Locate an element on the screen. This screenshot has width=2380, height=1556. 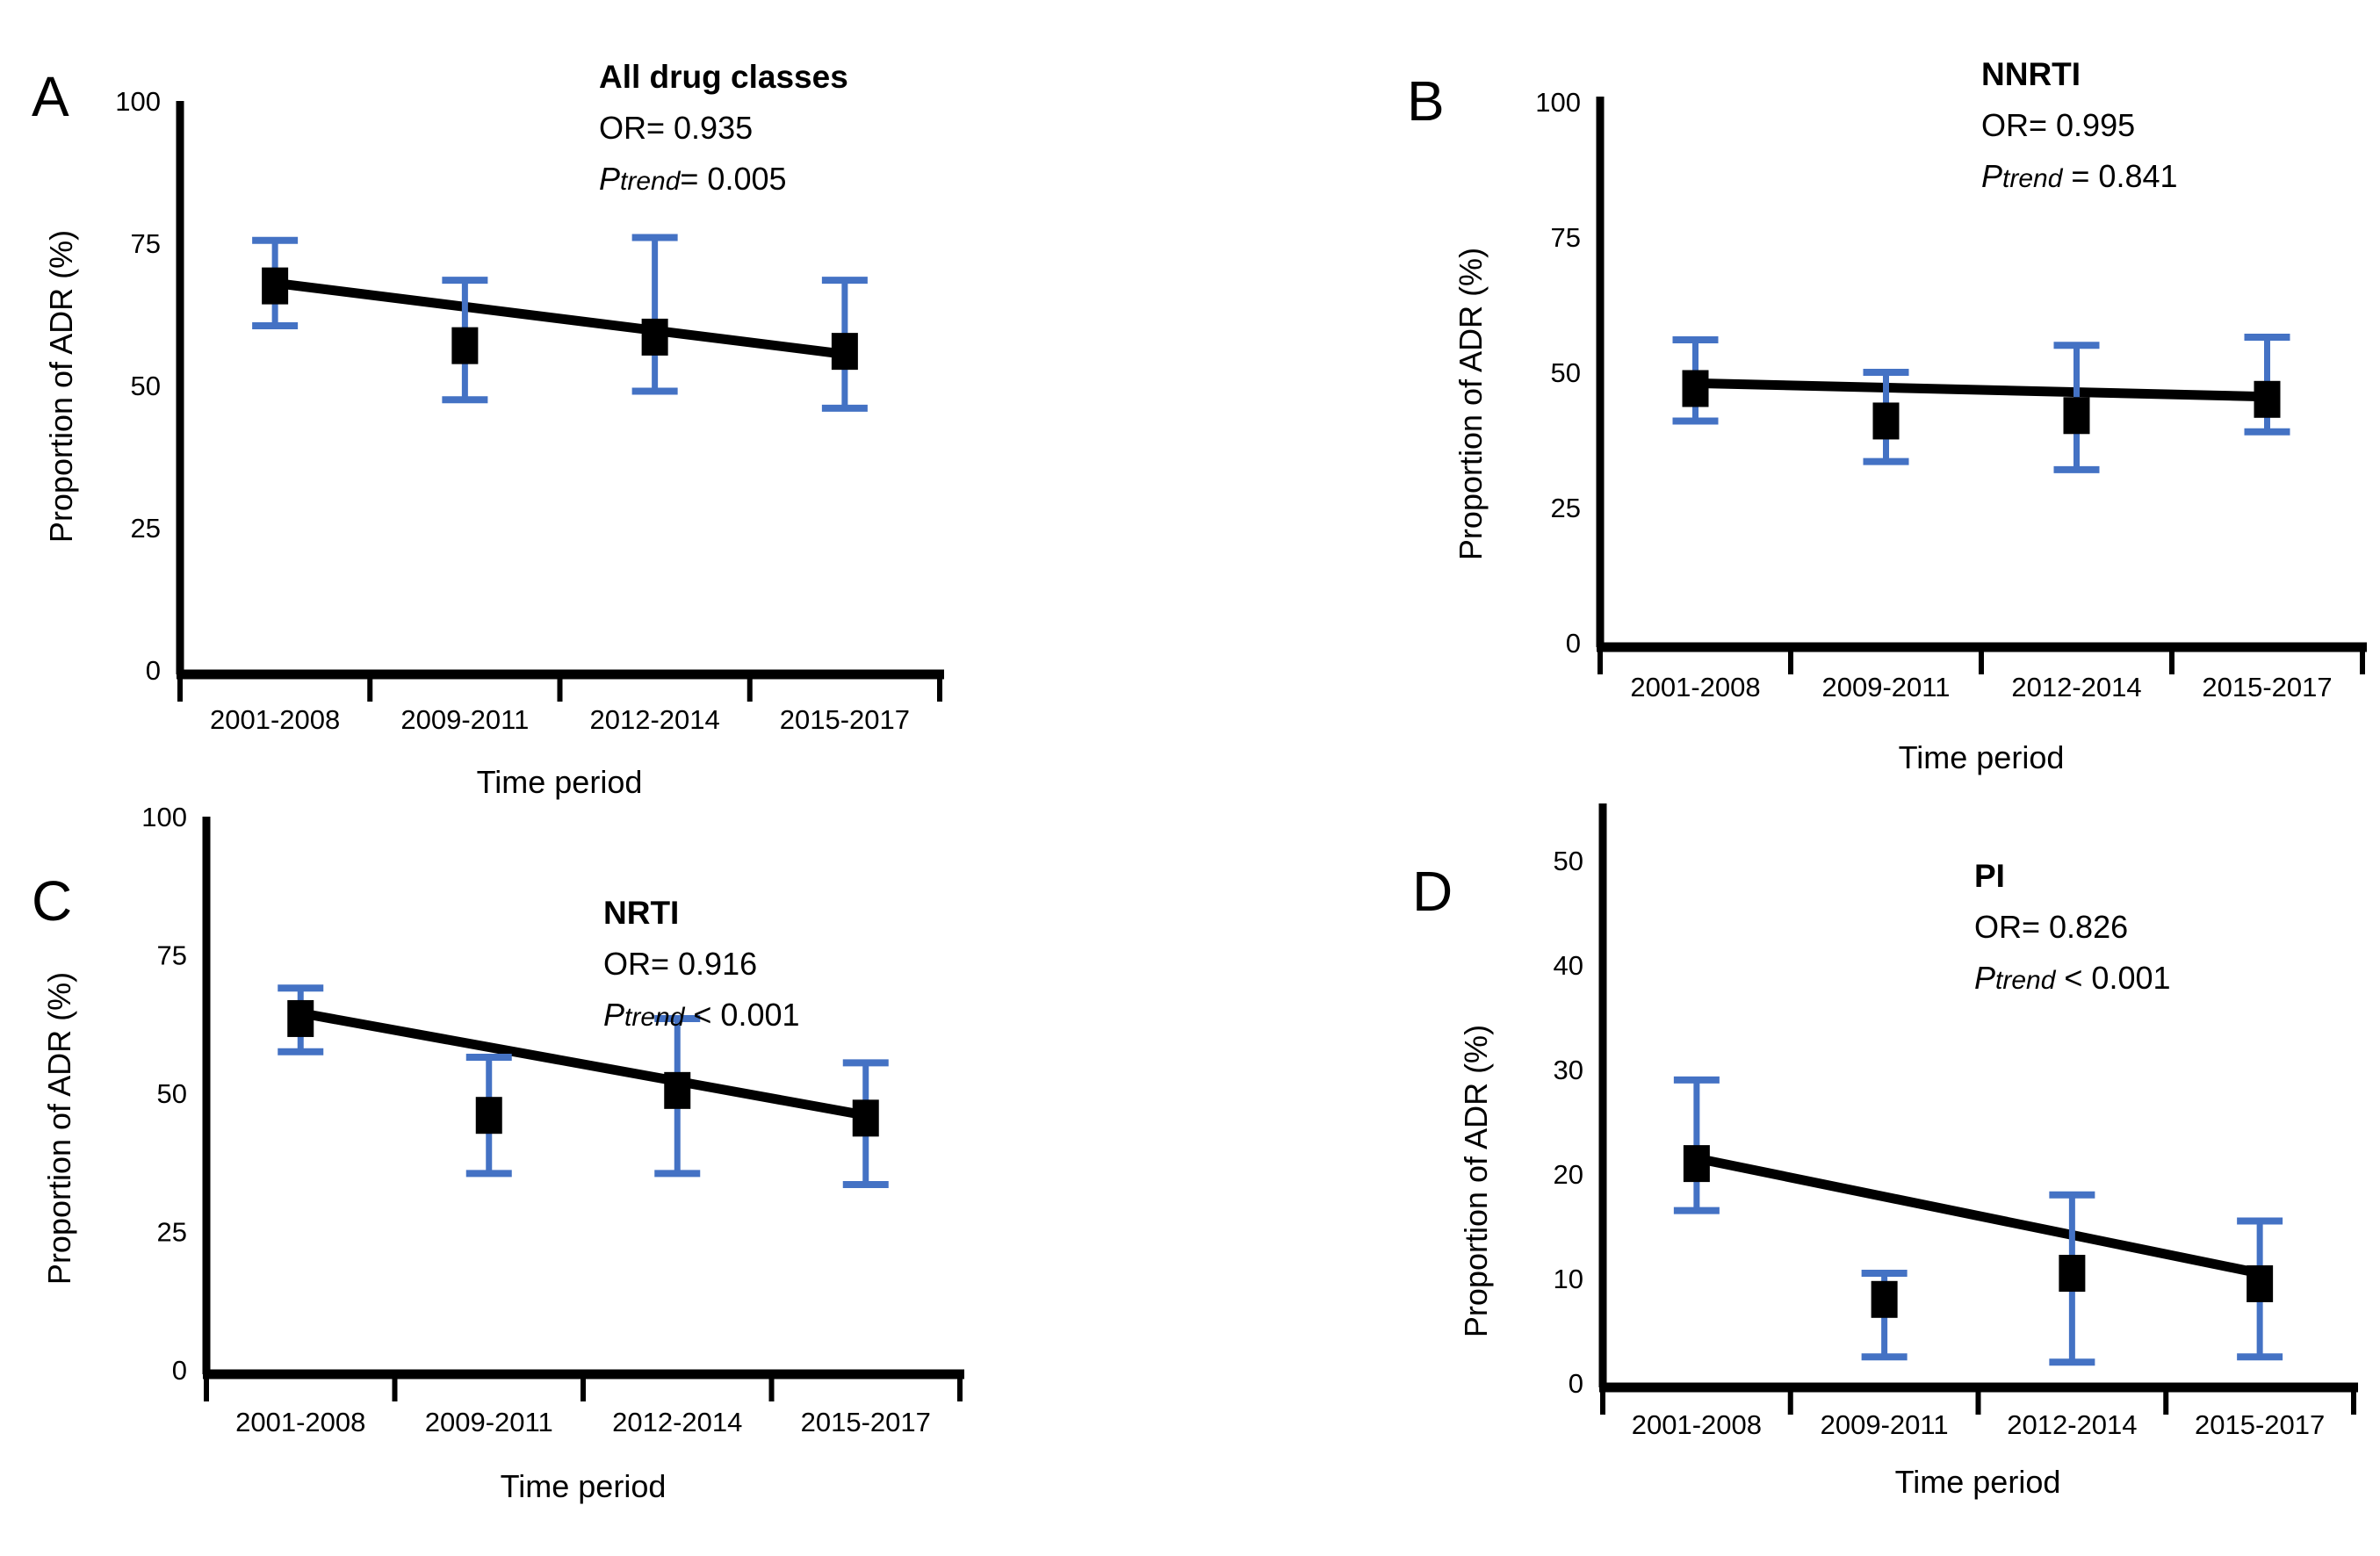
y-tick-label: 10 is located at coordinates (1568, 1279).